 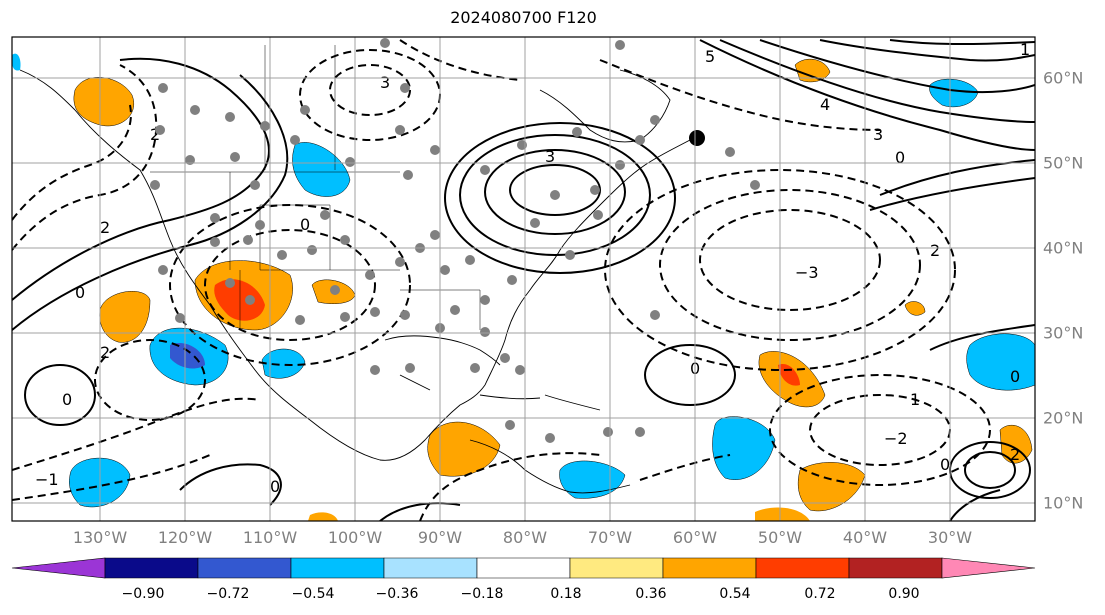 I want to click on lat-label: 20°N, so click(x=1063, y=418).